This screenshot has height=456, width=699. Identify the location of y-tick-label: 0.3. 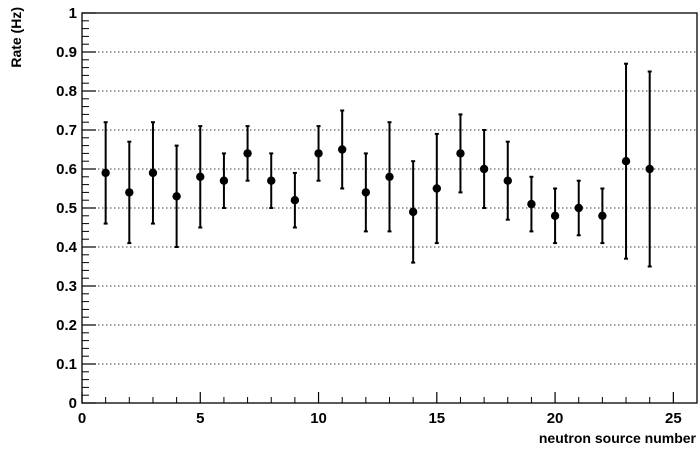
(66, 286).